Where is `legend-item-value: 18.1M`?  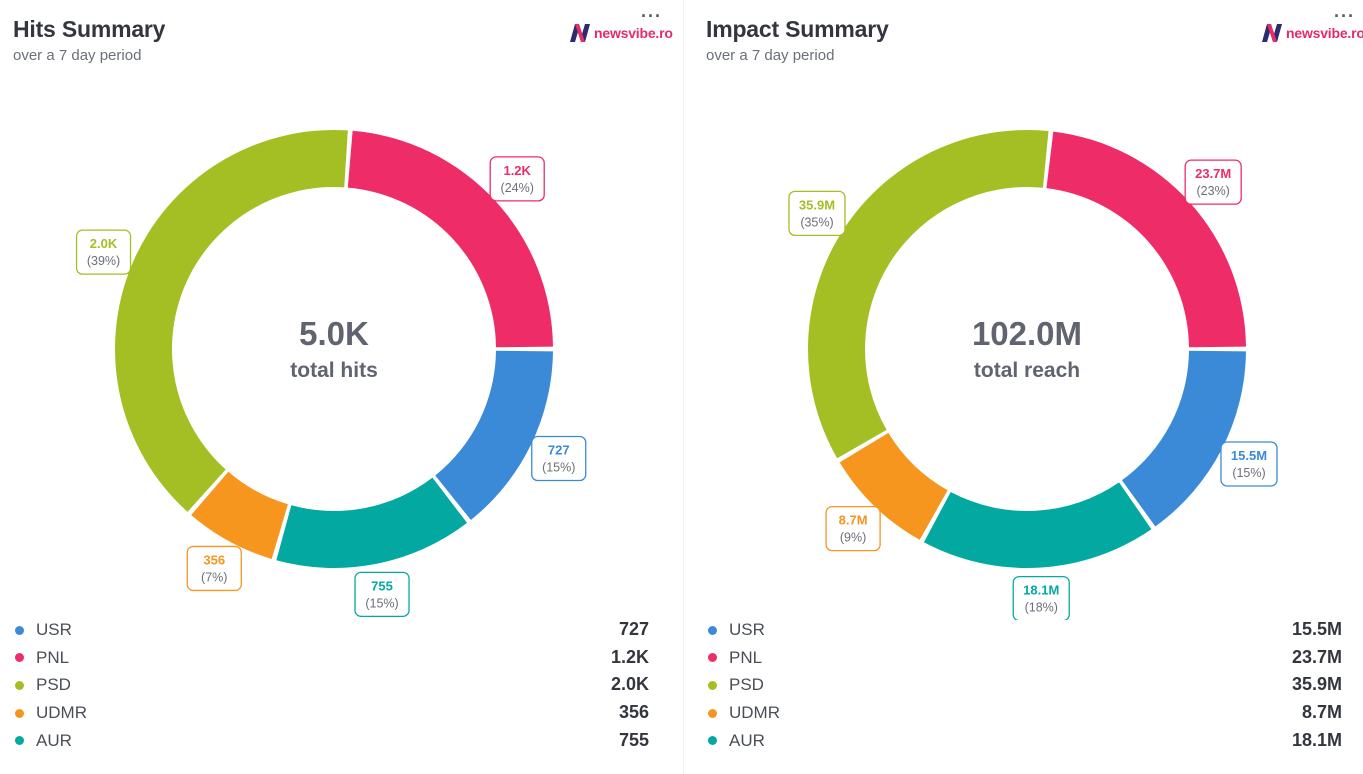 legend-item-value: 18.1M is located at coordinates (1316, 739).